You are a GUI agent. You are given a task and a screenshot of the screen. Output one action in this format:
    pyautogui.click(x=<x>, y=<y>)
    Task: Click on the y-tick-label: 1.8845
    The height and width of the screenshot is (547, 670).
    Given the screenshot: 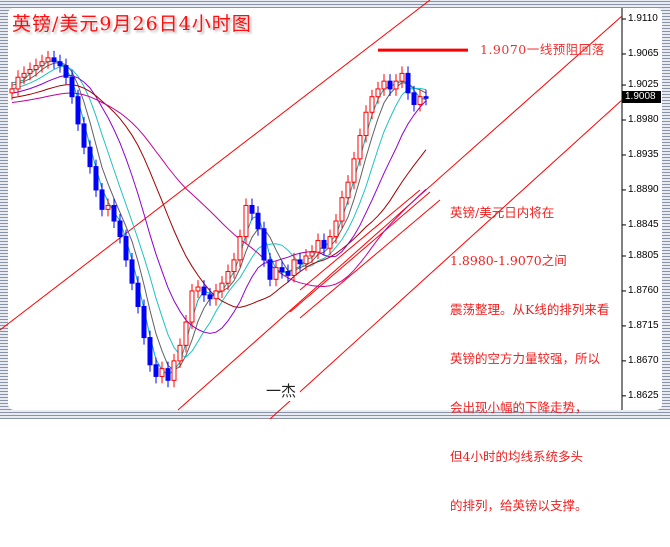 What is the action you would take?
    pyautogui.click(x=643, y=224)
    